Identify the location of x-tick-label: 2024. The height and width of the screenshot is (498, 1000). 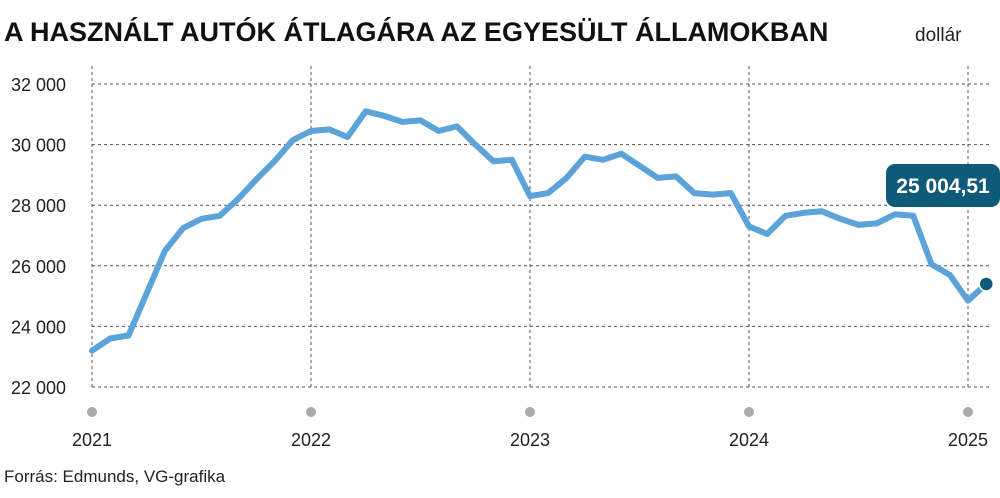
(749, 440).